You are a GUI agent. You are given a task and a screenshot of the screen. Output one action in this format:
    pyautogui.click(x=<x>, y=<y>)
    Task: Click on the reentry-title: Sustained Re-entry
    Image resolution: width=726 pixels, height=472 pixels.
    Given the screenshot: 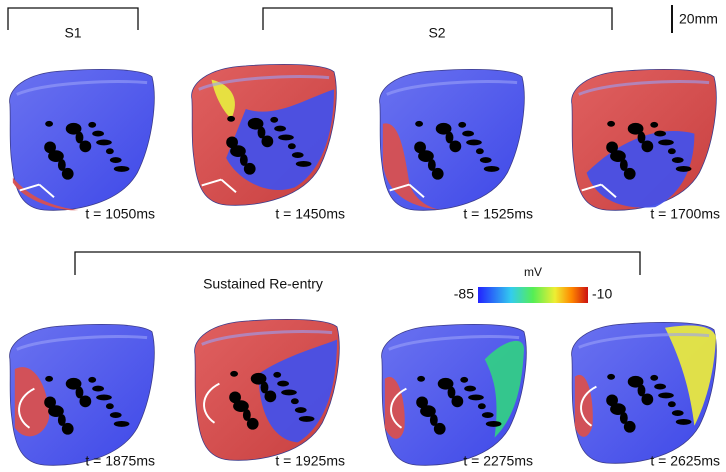 What is the action you would take?
    pyautogui.click(x=263, y=284)
    